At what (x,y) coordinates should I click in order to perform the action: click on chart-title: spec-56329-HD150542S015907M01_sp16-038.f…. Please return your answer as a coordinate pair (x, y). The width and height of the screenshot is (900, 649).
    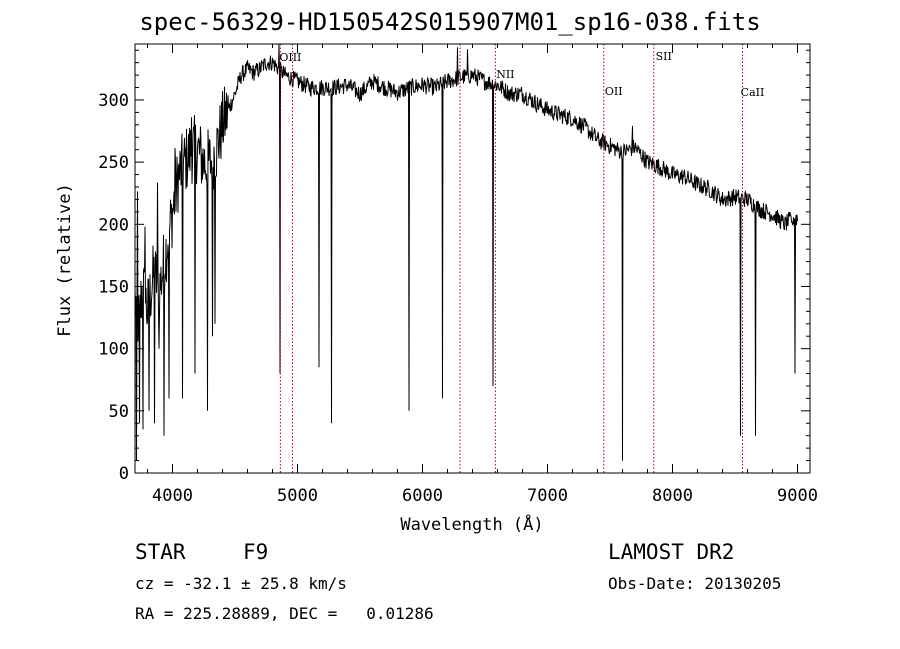
    Looking at the image, I should click on (450, 22).